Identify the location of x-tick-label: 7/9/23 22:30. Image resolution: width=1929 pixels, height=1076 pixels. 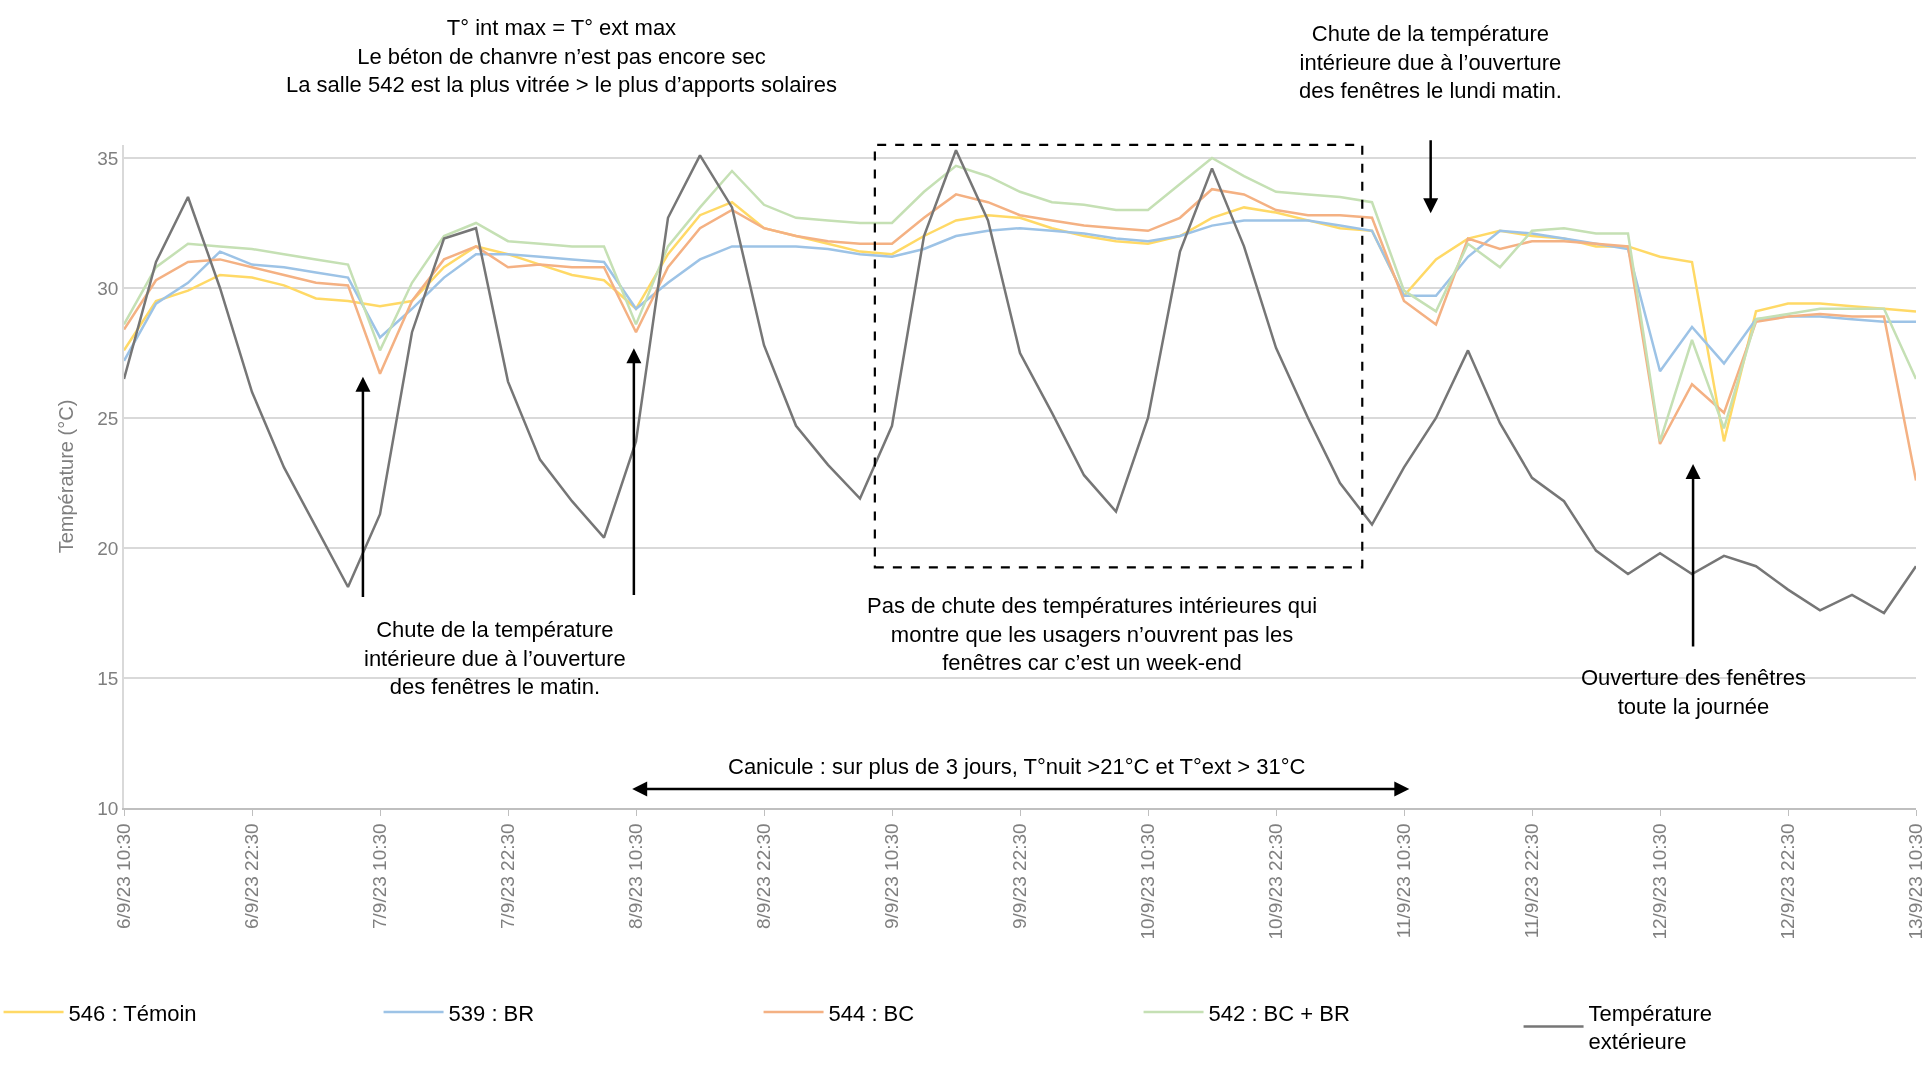
(508, 876).